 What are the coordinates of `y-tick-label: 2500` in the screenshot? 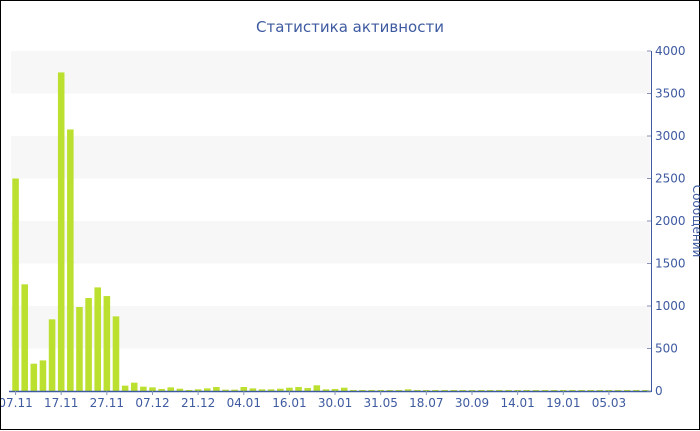 It's located at (670, 179).